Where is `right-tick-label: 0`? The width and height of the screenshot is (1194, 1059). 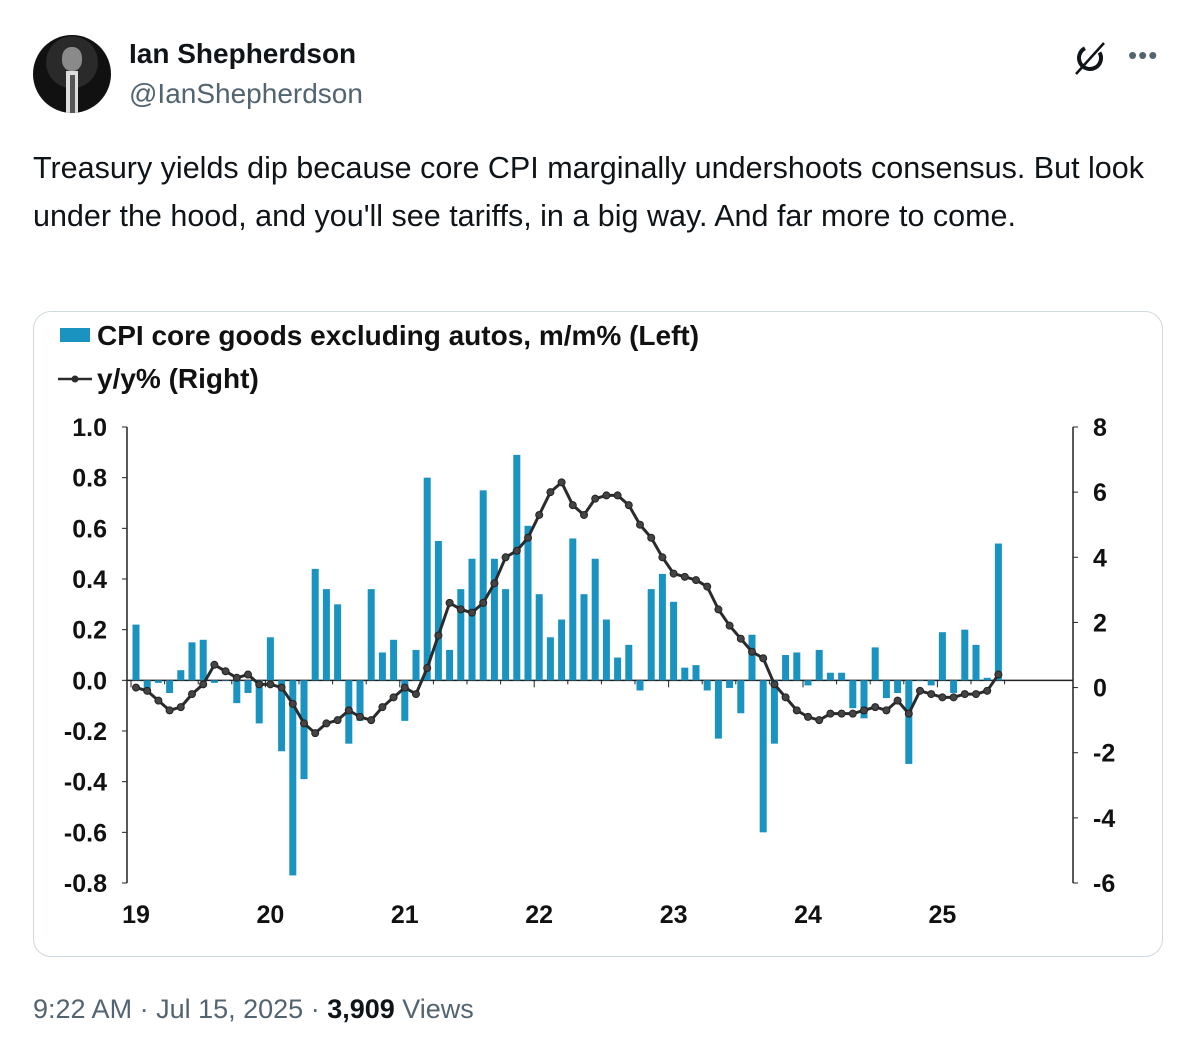 right-tick-label: 0 is located at coordinates (1100, 689).